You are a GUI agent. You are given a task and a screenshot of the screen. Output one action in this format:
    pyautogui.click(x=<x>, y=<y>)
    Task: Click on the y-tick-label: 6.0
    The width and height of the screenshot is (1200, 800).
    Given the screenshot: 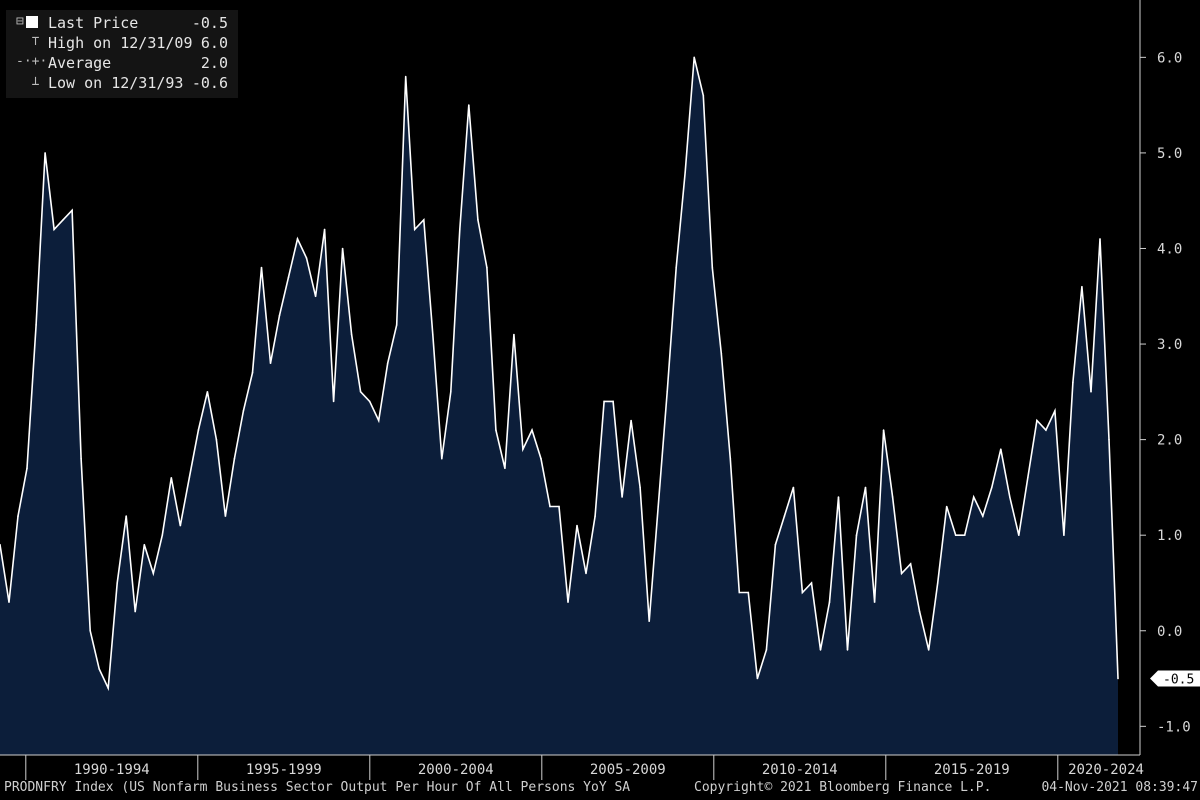 What is the action you would take?
    pyautogui.click(x=1169, y=58)
    